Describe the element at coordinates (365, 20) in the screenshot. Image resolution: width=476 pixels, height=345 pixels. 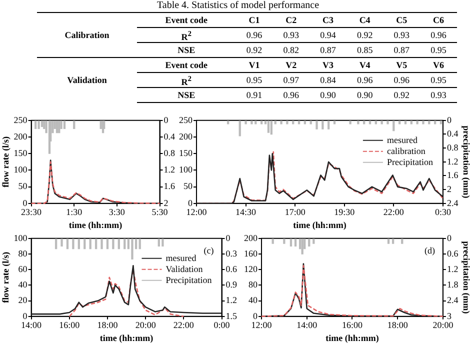
I see `text: C4` at that location.